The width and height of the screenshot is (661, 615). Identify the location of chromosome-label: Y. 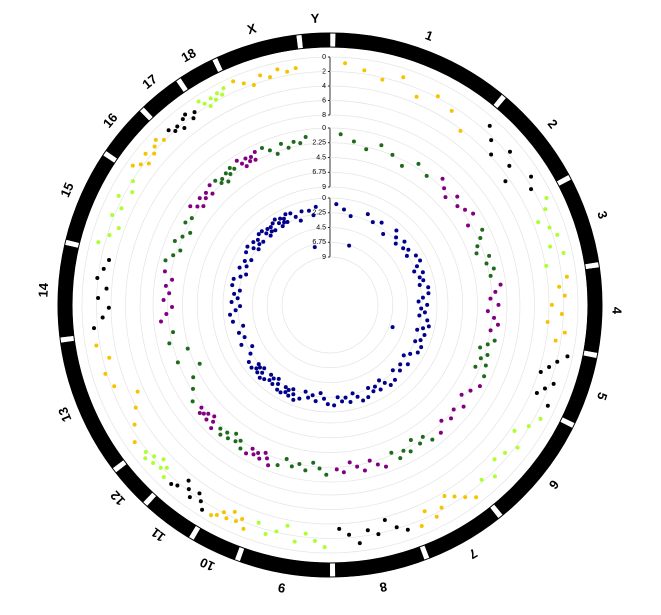
(315, 18).